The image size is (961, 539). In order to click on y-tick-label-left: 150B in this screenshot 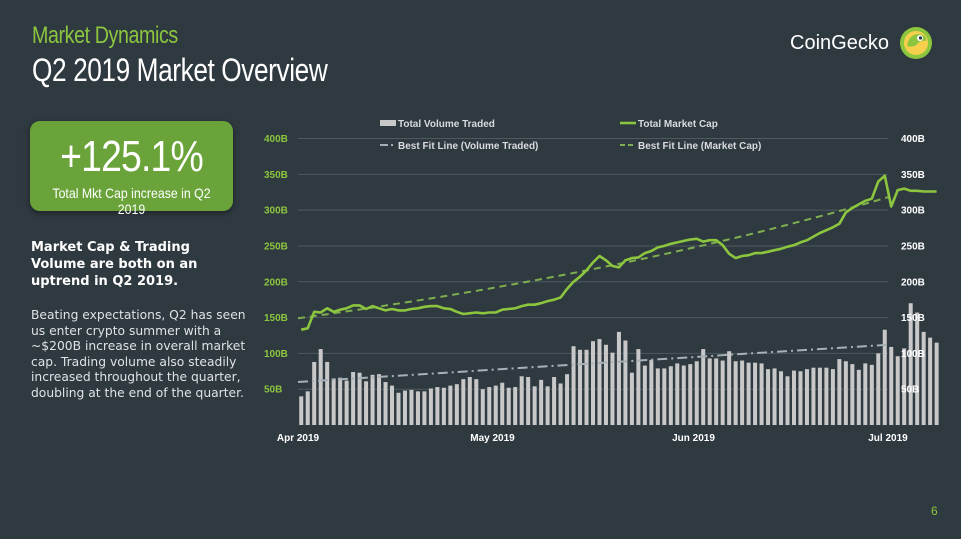, I will do `click(276, 318)`.